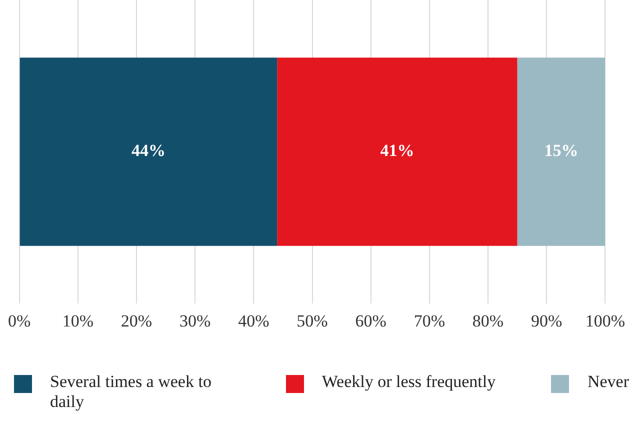 The height and width of the screenshot is (422, 633). I want to click on data-label: 15%, so click(561, 150).